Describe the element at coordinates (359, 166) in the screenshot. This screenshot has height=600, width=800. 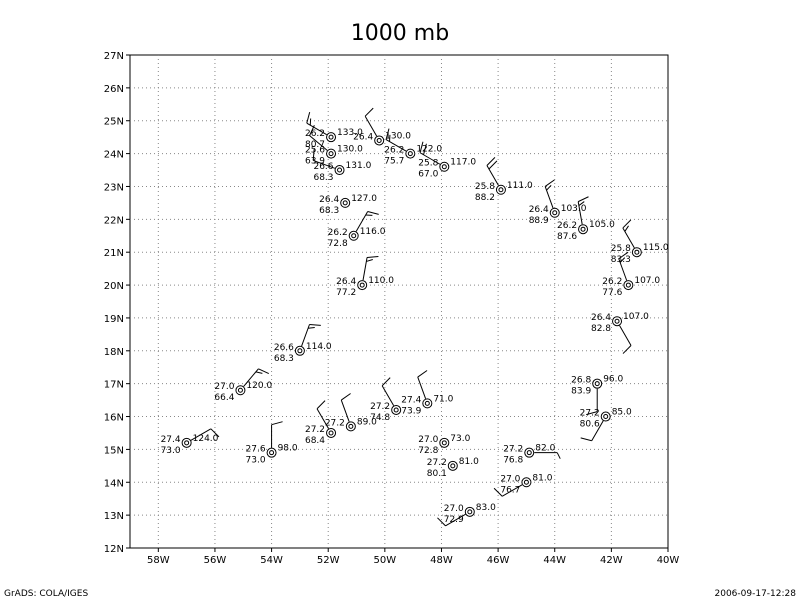
I see `station-height: 131.0` at that location.